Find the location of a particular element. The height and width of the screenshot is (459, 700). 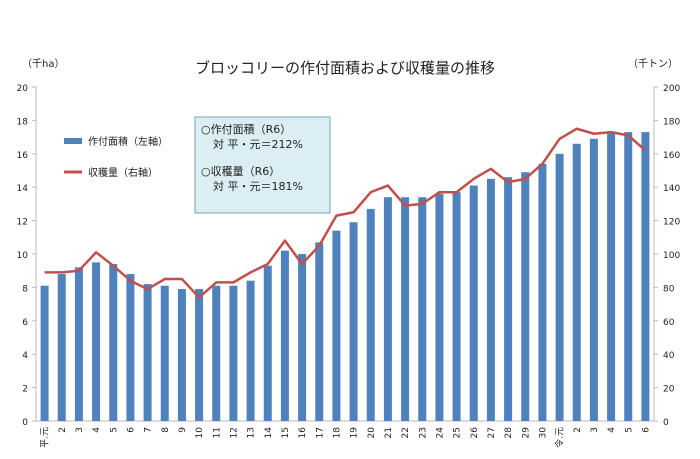

x-tick-label: 7 is located at coordinates (149, 430).